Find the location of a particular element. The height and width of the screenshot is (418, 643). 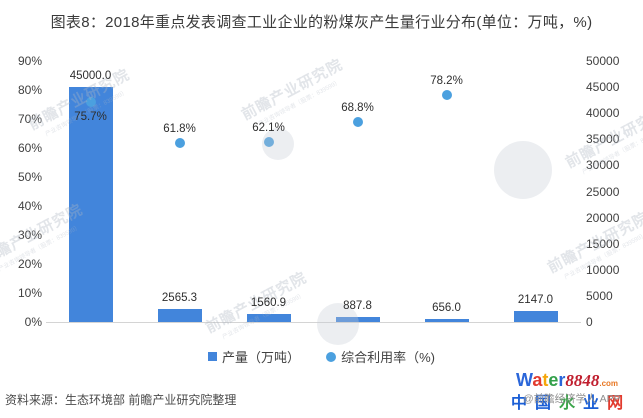

site-name-char: 网 is located at coordinates (619, 403).